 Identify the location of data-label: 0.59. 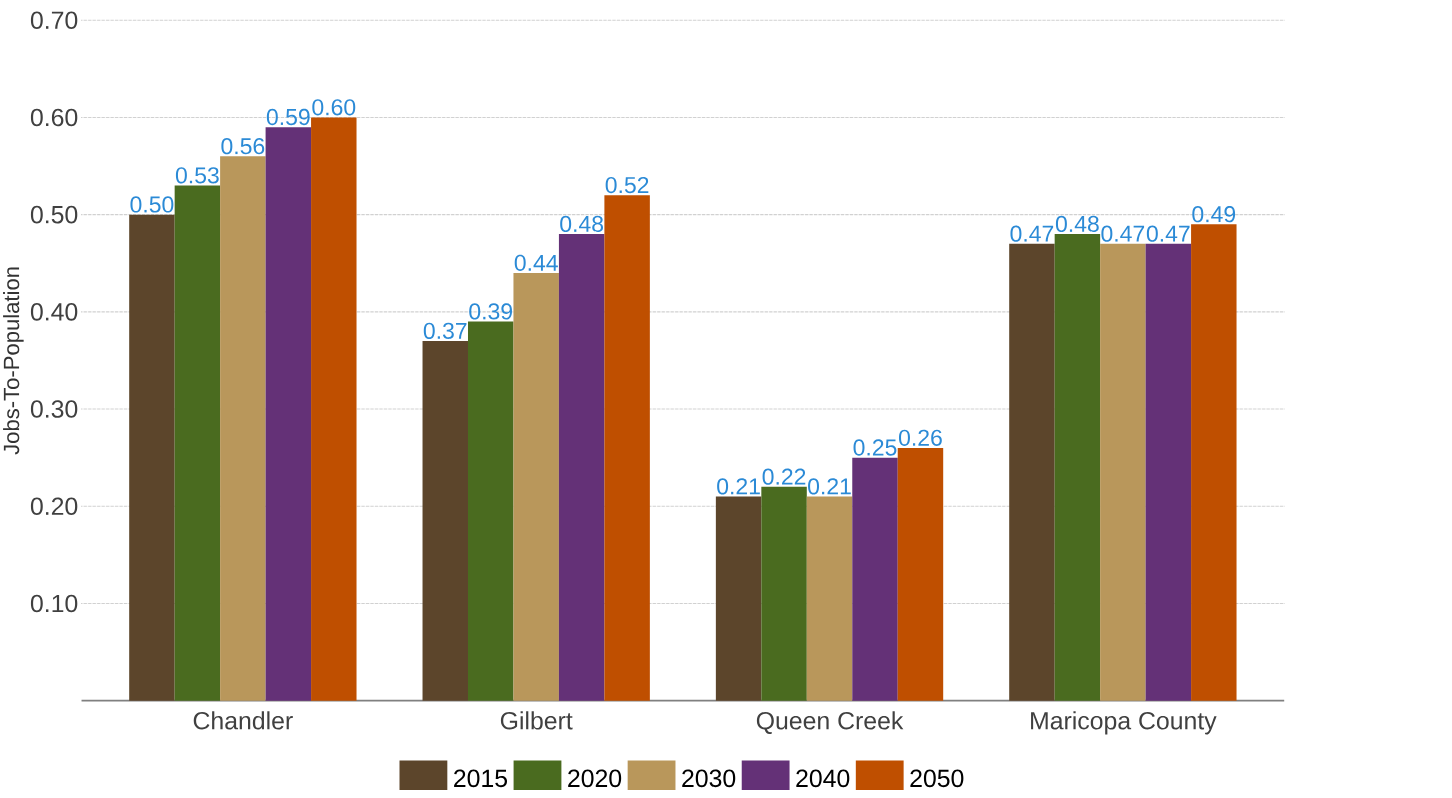
(288, 117).